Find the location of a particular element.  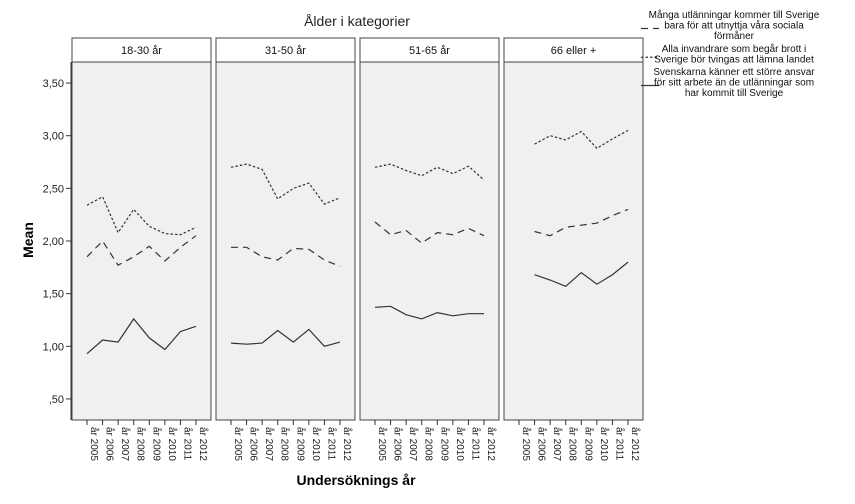

y-tick-label: 1,00 is located at coordinates (53, 347).